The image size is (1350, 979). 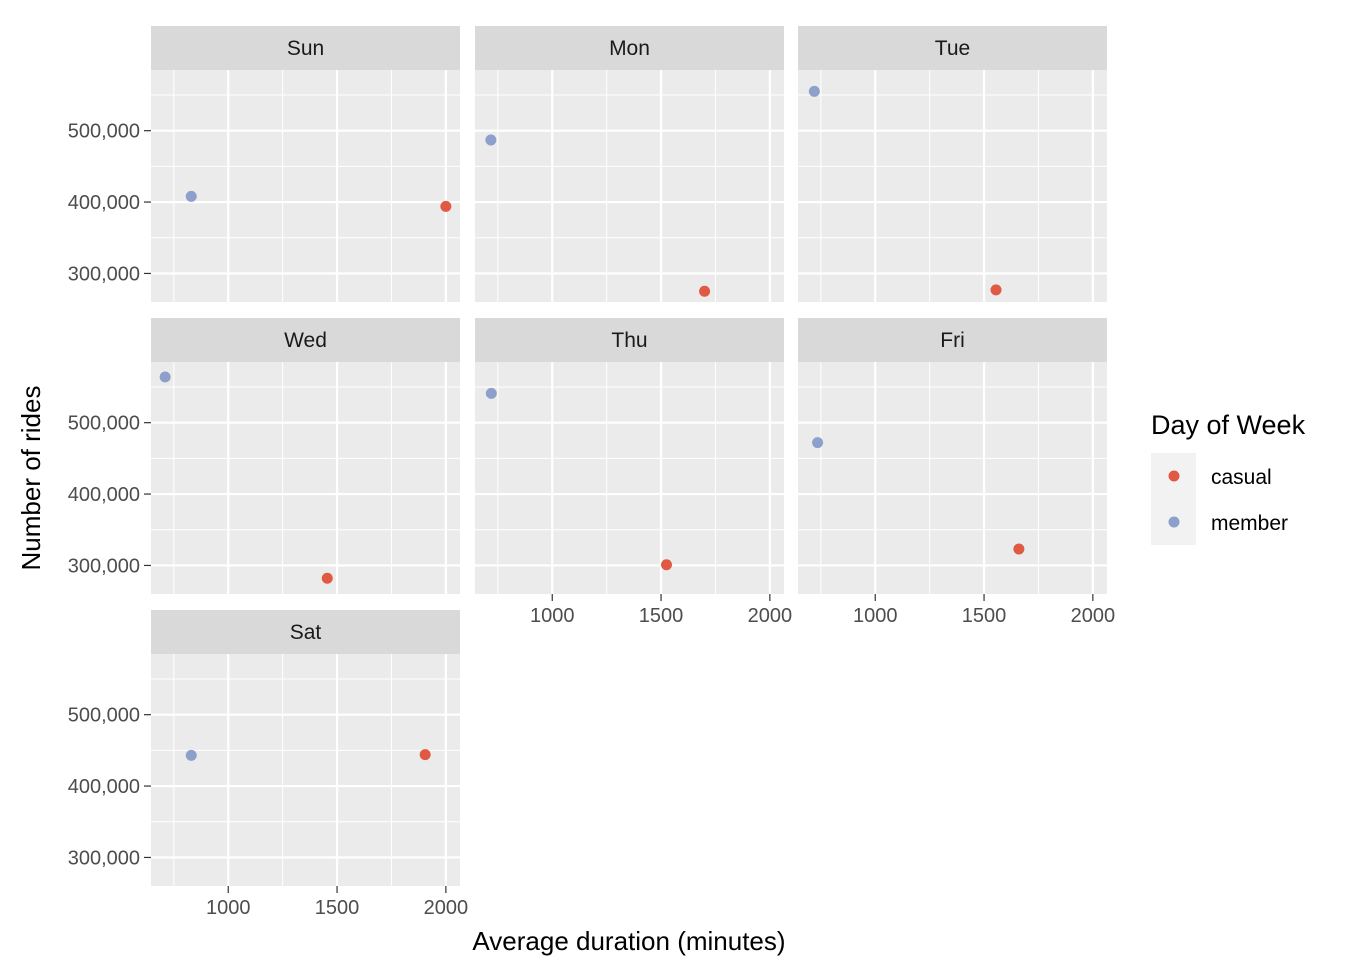 I want to click on legend-key-member, so click(x=1174, y=522).